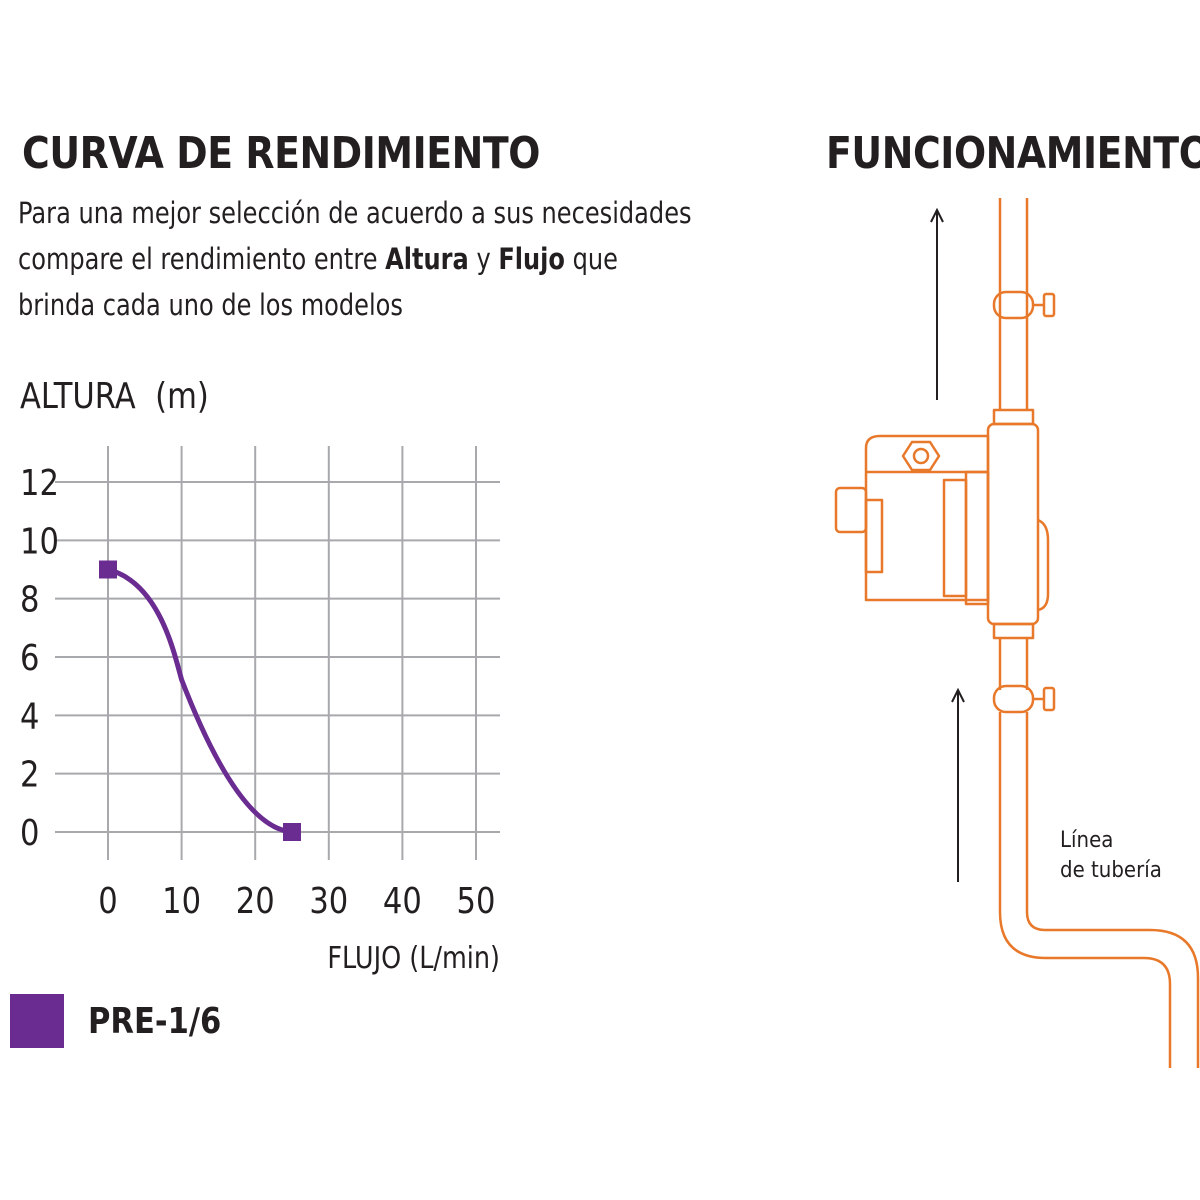 The image size is (1200, 1200). Describe the element at coordinates (427, 259) in the screenshot. I see `intro-bold-altura: Altura` at that location.